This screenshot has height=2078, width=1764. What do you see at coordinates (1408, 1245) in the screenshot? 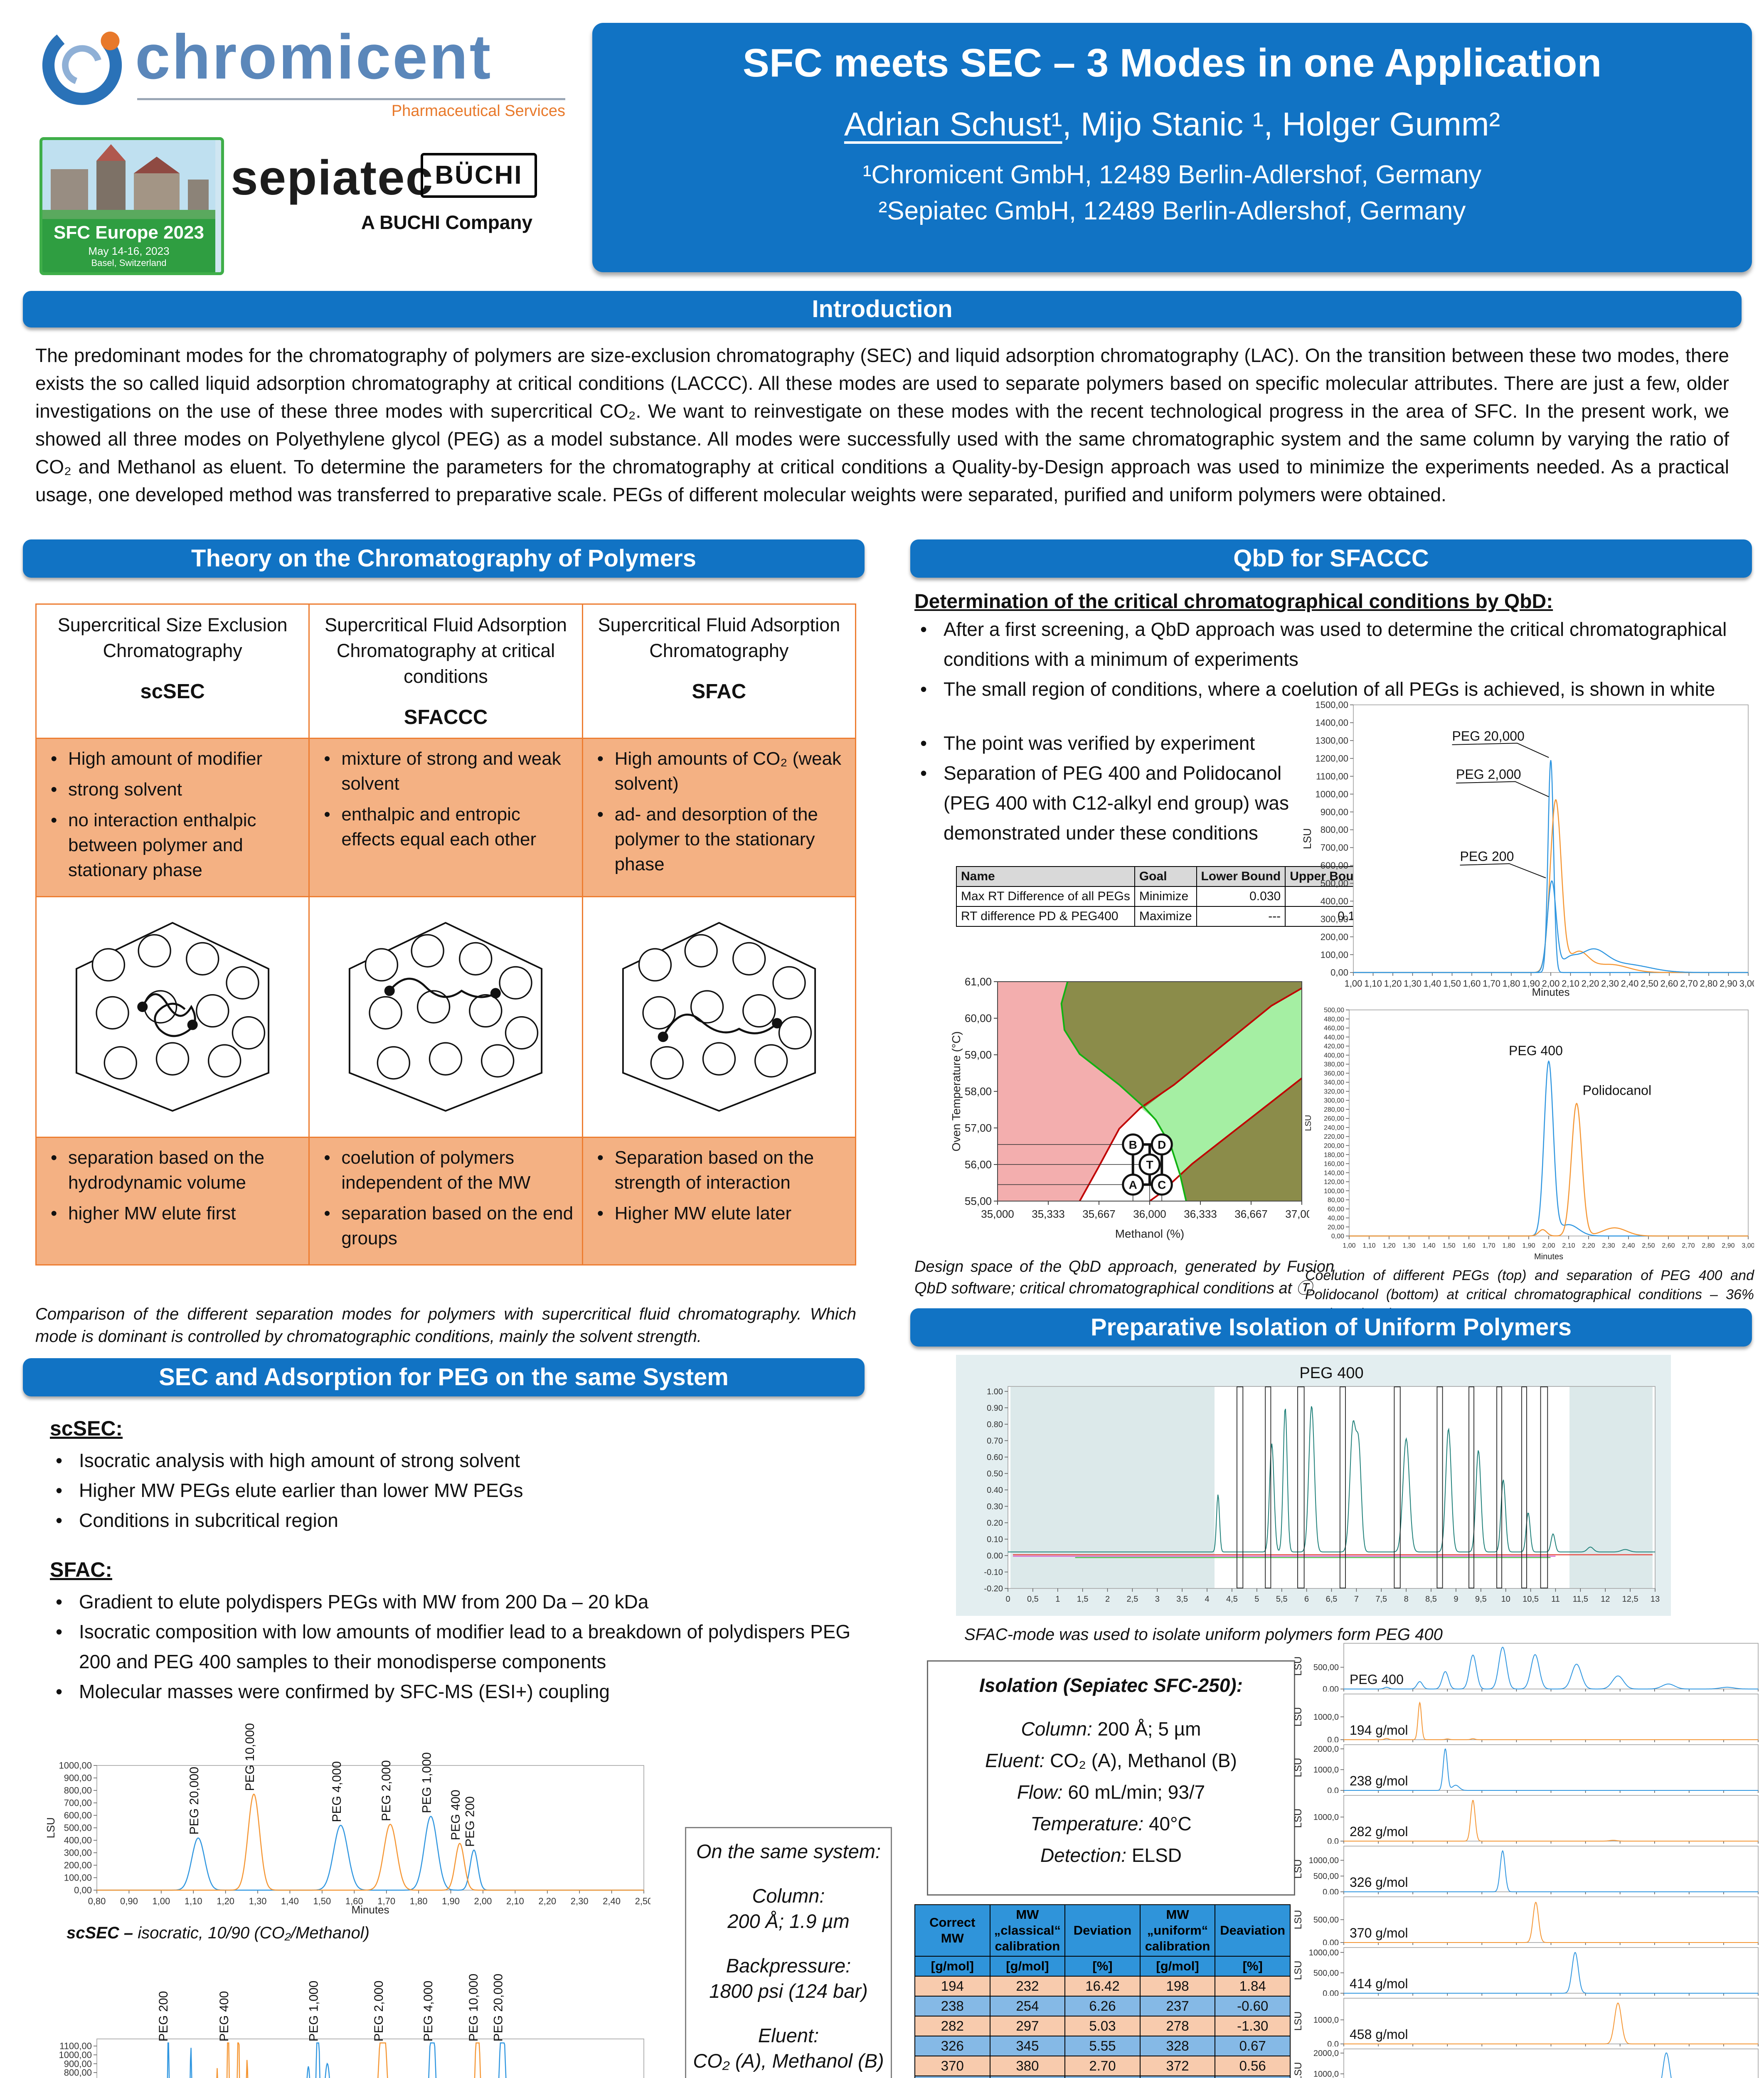
I see `svg-text: 1,30` at bounding box center [1408, 1245].